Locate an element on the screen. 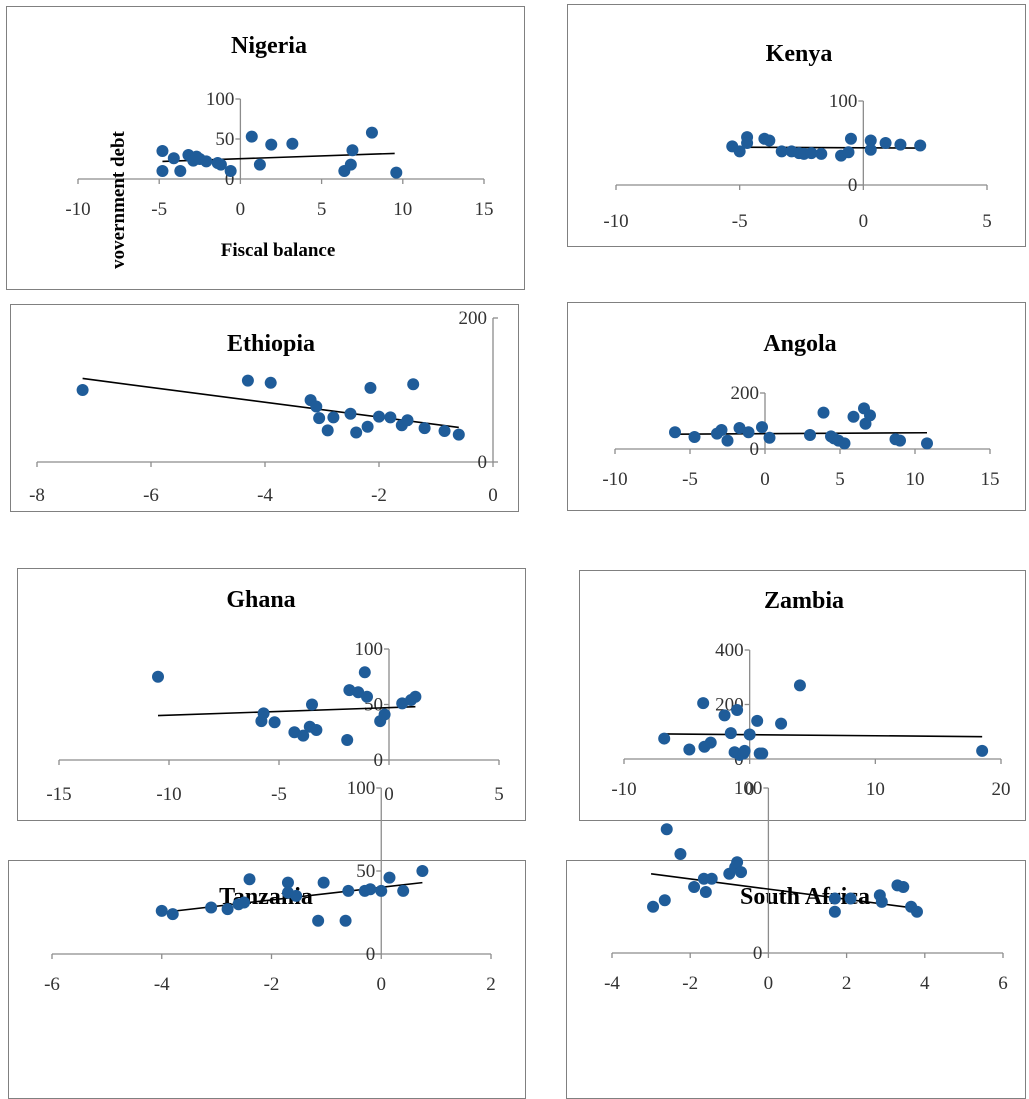 The width and height of the screenshot is (1029, 1099). x-tick-label: 10 is located at coordinates (915, 479).